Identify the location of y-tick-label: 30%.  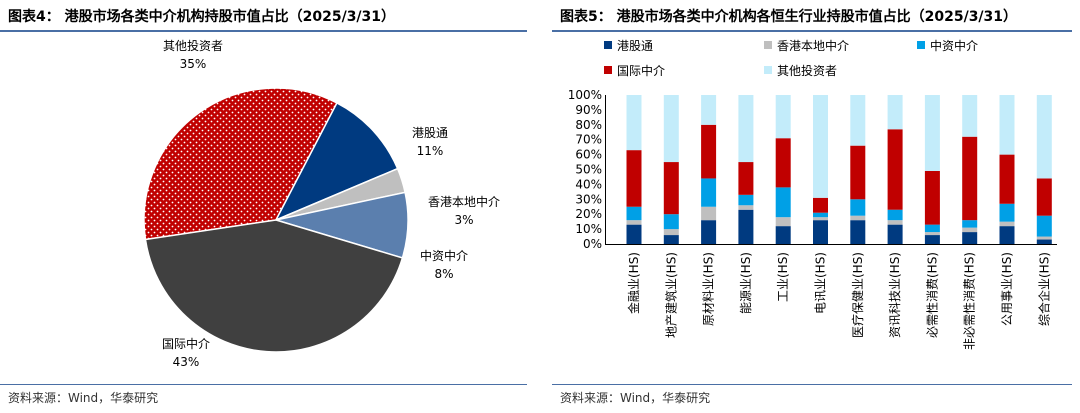
(588, 199).